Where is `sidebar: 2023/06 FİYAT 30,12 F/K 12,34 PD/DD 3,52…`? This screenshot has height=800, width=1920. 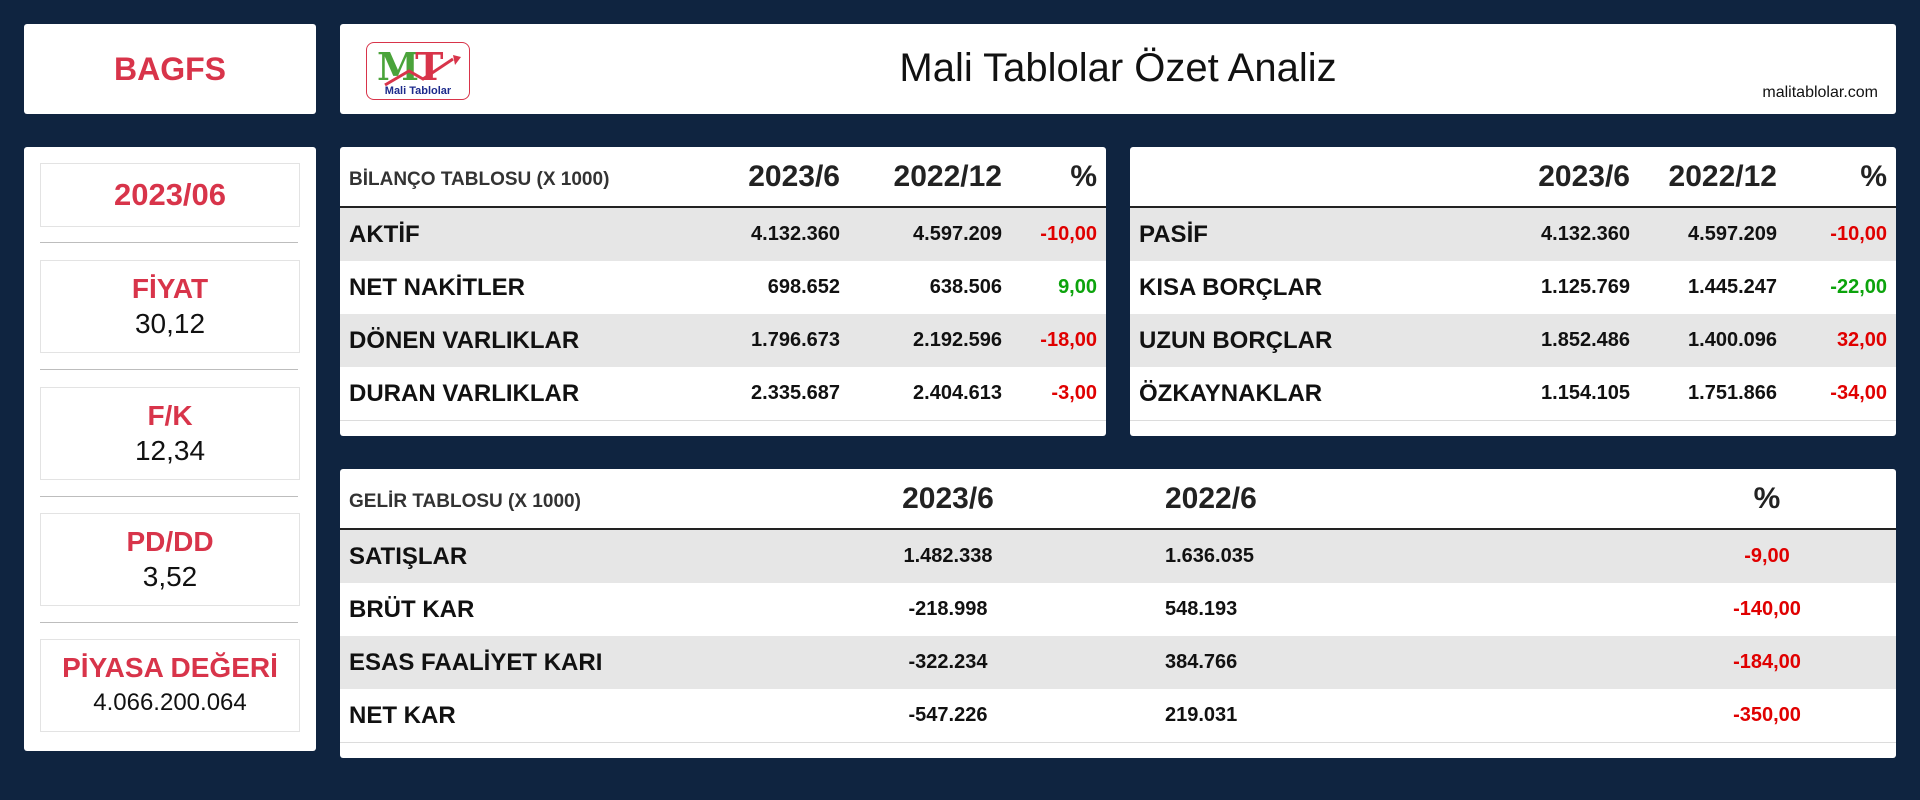 sidebar: 2023/06 FİYAT 30,12 F/K 12,34 PD/DD 3,52… is located at coordinates (170, 449).